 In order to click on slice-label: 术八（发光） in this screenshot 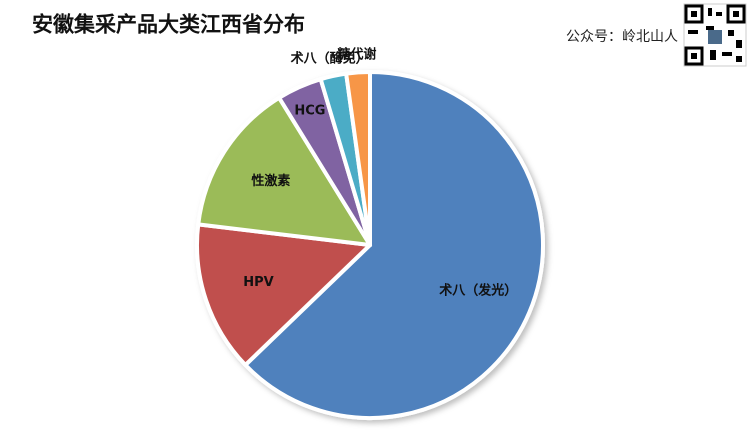, I will do `click(477, 291)`.